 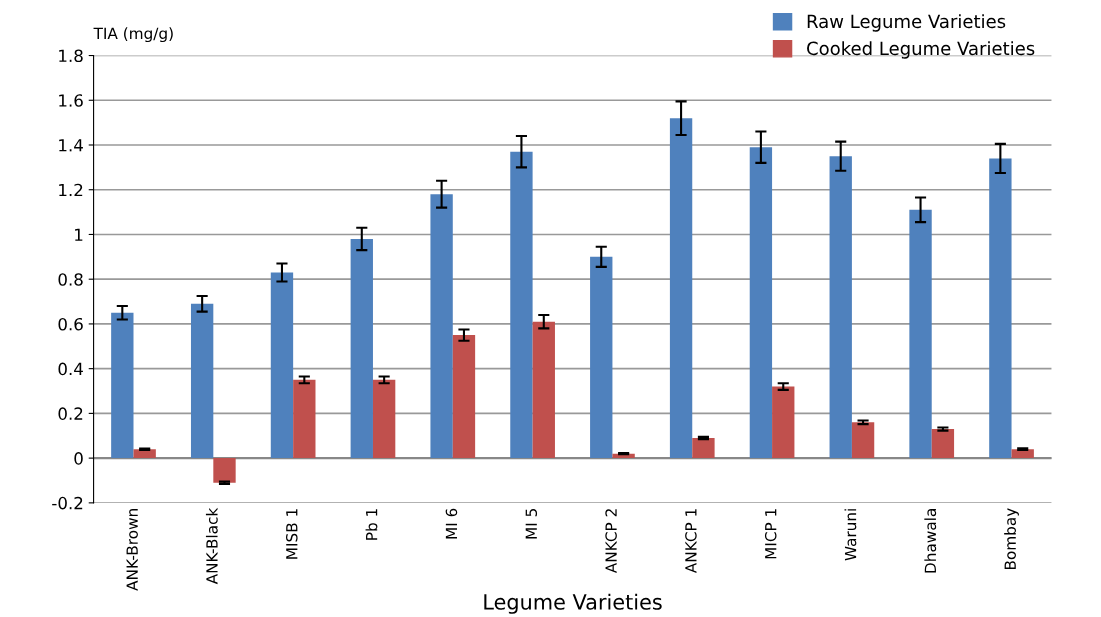 What do you see at coordinates (371, 524) in the screenshot?
I see `x-tick-label: Pb 1` at bounding box center [371, 524].